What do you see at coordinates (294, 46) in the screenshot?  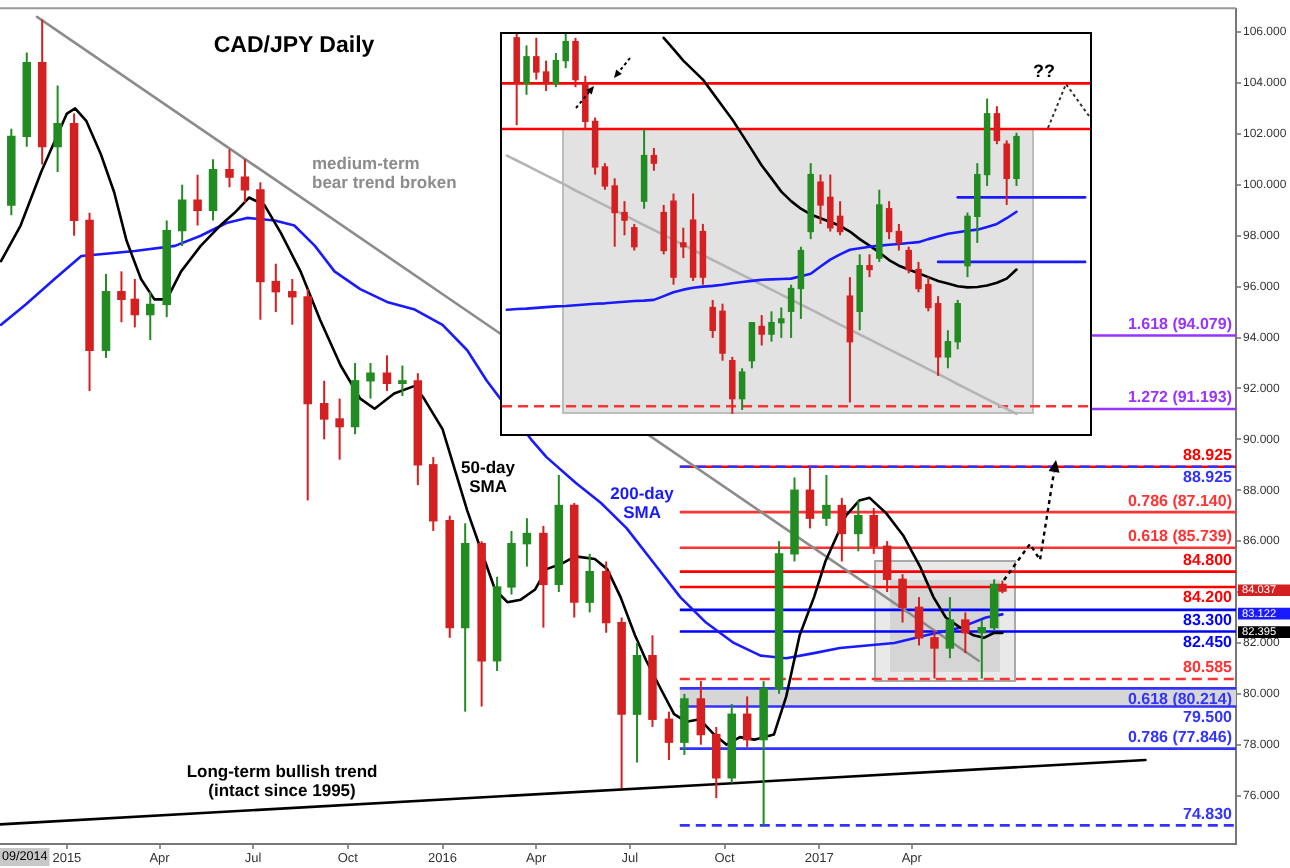 I see `text: CAD/JPY Daily` at bounding box center [294, 46].